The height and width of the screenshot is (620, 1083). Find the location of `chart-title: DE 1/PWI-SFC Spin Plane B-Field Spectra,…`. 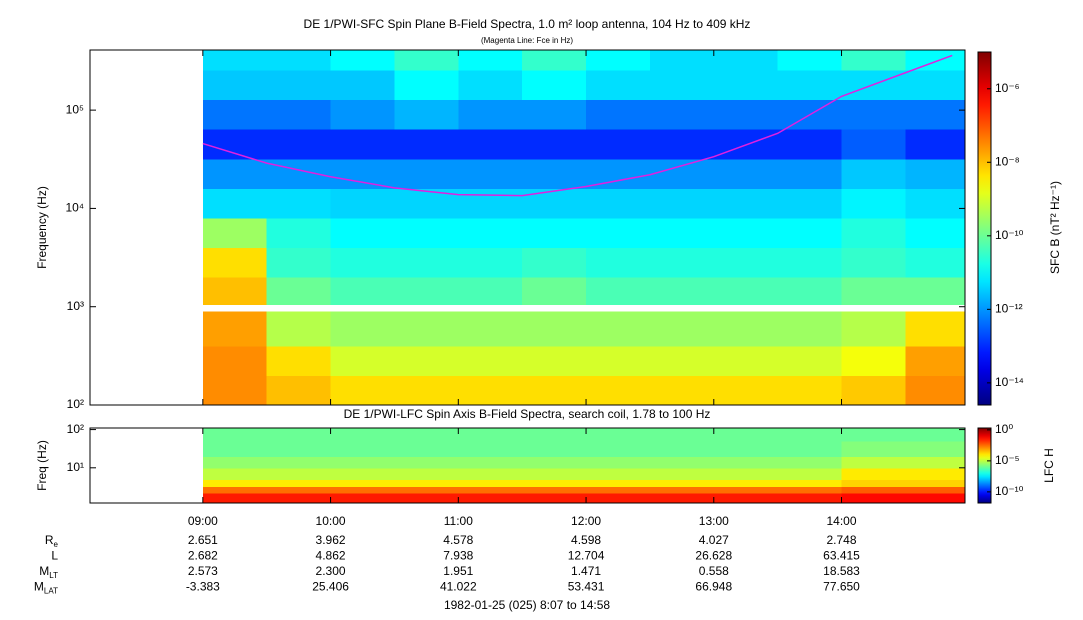

chart-title: DE 1/PWI-SFC Spin Plane B-Field Spectra,… is located at coordinates (527, 24).